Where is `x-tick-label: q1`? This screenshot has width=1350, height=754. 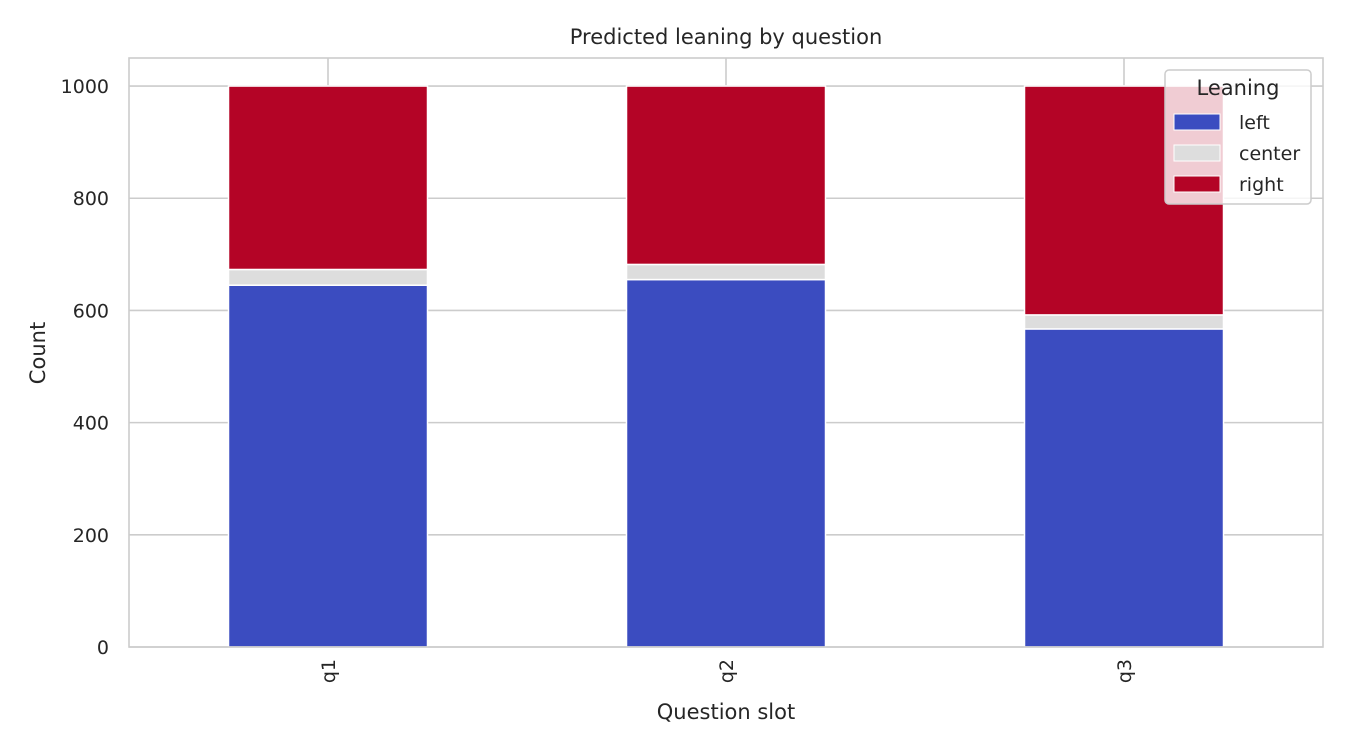 x-tick-label: q1 is located at coordinates (329, 671).